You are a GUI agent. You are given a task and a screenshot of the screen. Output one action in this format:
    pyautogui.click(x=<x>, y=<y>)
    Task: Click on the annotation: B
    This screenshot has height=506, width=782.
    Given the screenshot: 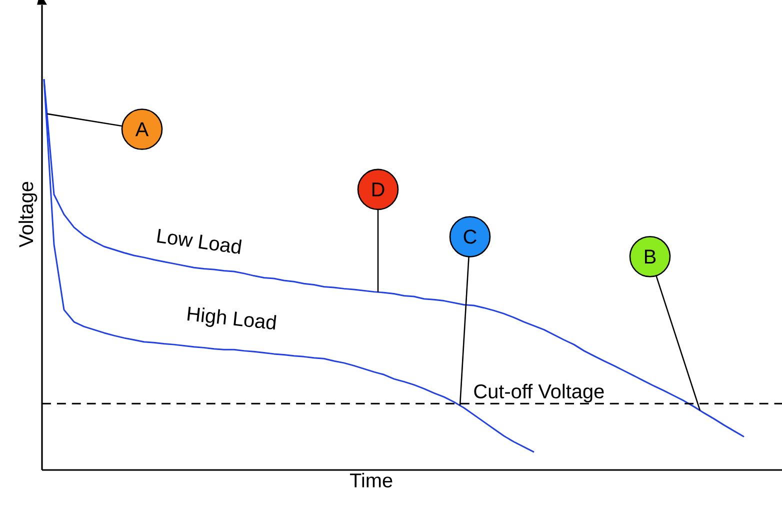 What is the action you would take?
    pyautogui.click(x=650, y=257)
    